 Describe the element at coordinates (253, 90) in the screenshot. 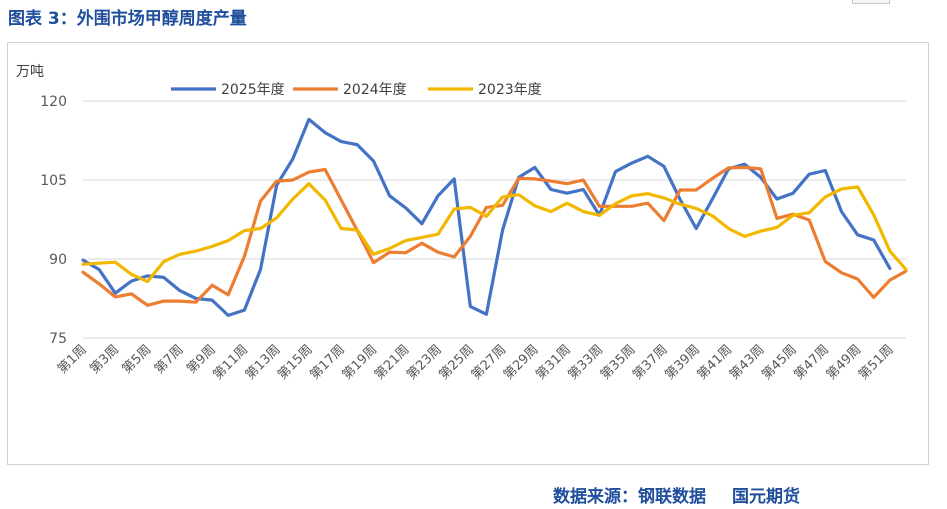

I see `legend-label-1: 2025年度` at that location.